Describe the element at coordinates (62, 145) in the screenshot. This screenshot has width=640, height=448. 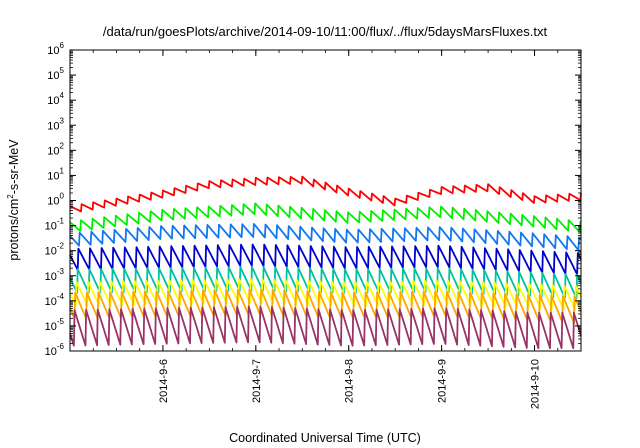
I see `y-tick-exponent: 2` at that location.